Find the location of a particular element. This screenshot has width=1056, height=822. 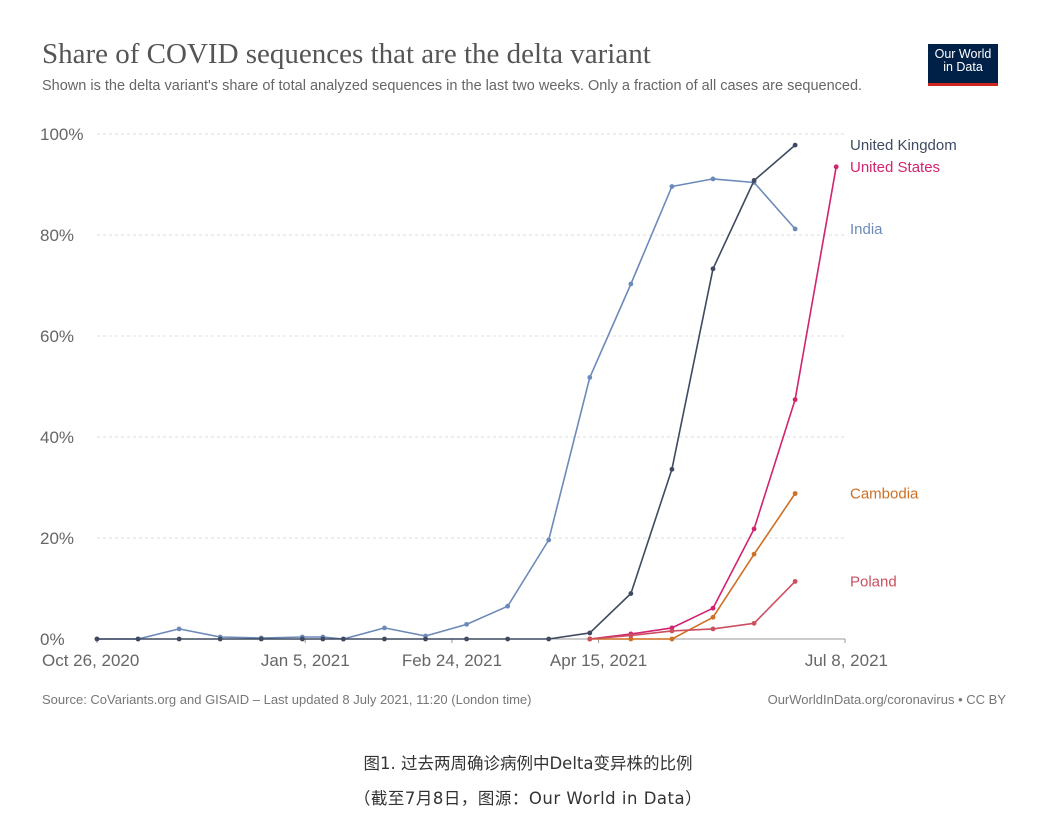

y-tick-label: 80% is located at coordinates (57, 235).